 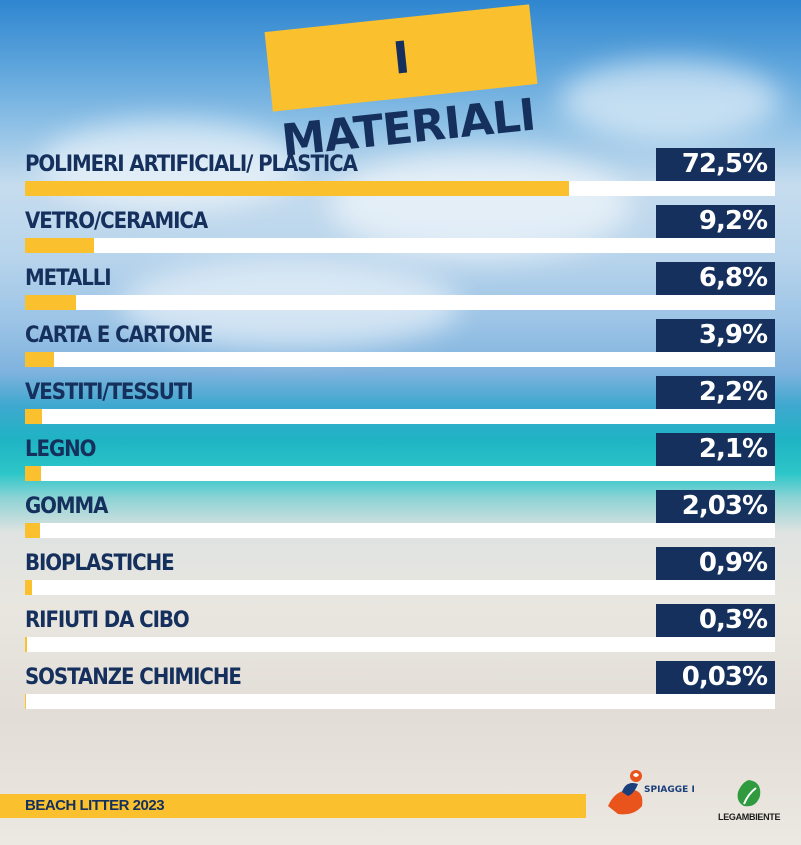 I want to click on value-label: 2,03%, so click(x=724, y=506).